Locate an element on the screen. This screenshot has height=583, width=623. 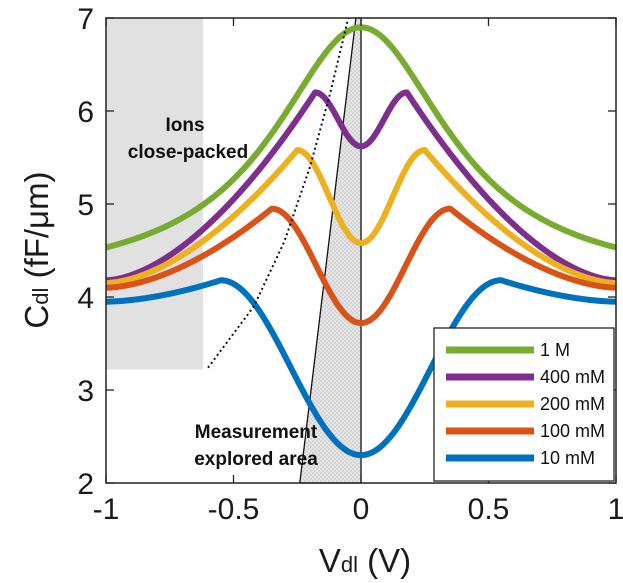
ions-label-line-1: Ions is located at coordinates (184, 125).